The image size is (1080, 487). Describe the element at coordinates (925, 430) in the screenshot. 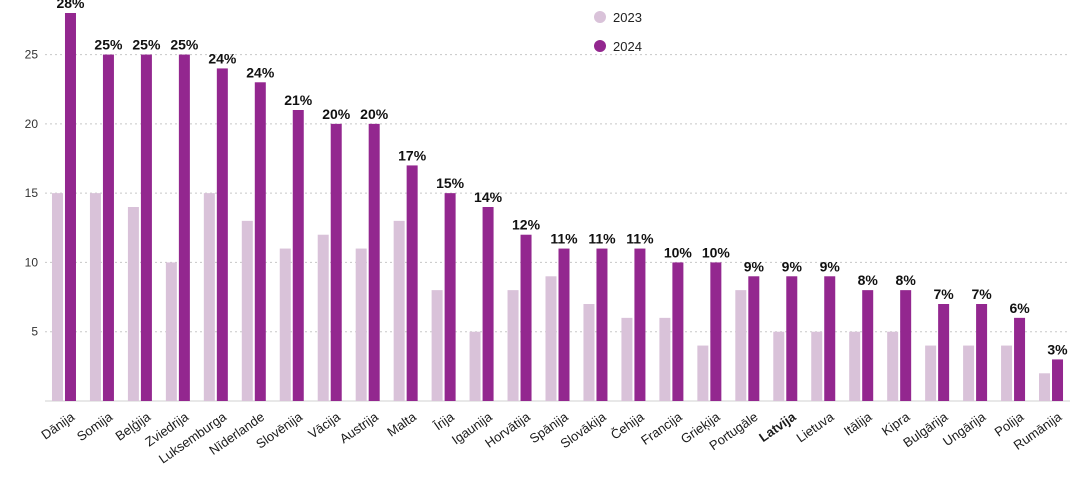

I see `category-label: Bulgārija` at that location.